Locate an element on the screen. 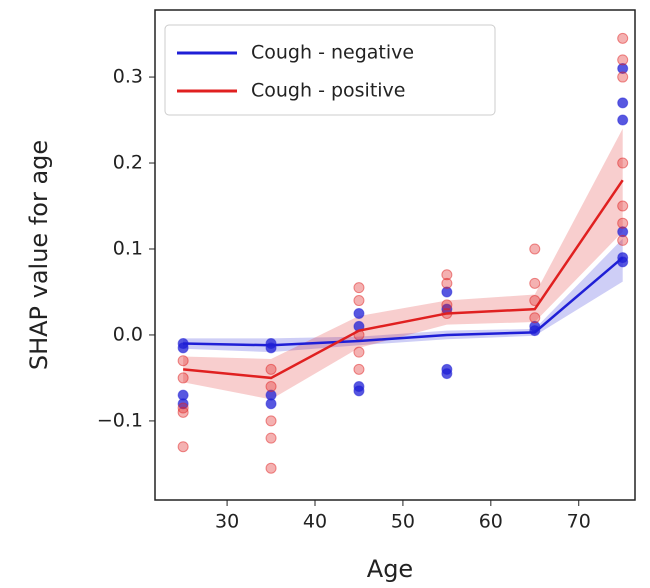 The image size is (650, 588). y-tick-label: −0.1 is located at coordinates (120, 420).